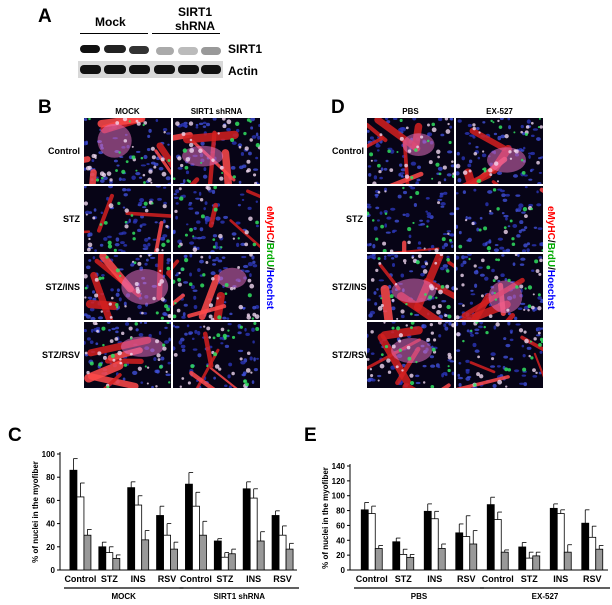 This screenshot has width=612, height=605. What do you see at coordinates (338, 107) in the screenshot?
I see `panel-d-letter: D` at bounding box center [338, 107].